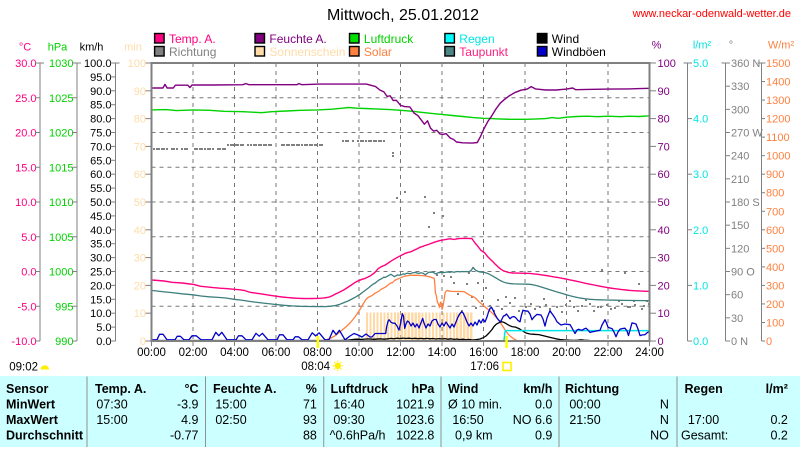 This screenshot has width=800, height=452. I want to click on svg-text: 1005, so click(61, 238).